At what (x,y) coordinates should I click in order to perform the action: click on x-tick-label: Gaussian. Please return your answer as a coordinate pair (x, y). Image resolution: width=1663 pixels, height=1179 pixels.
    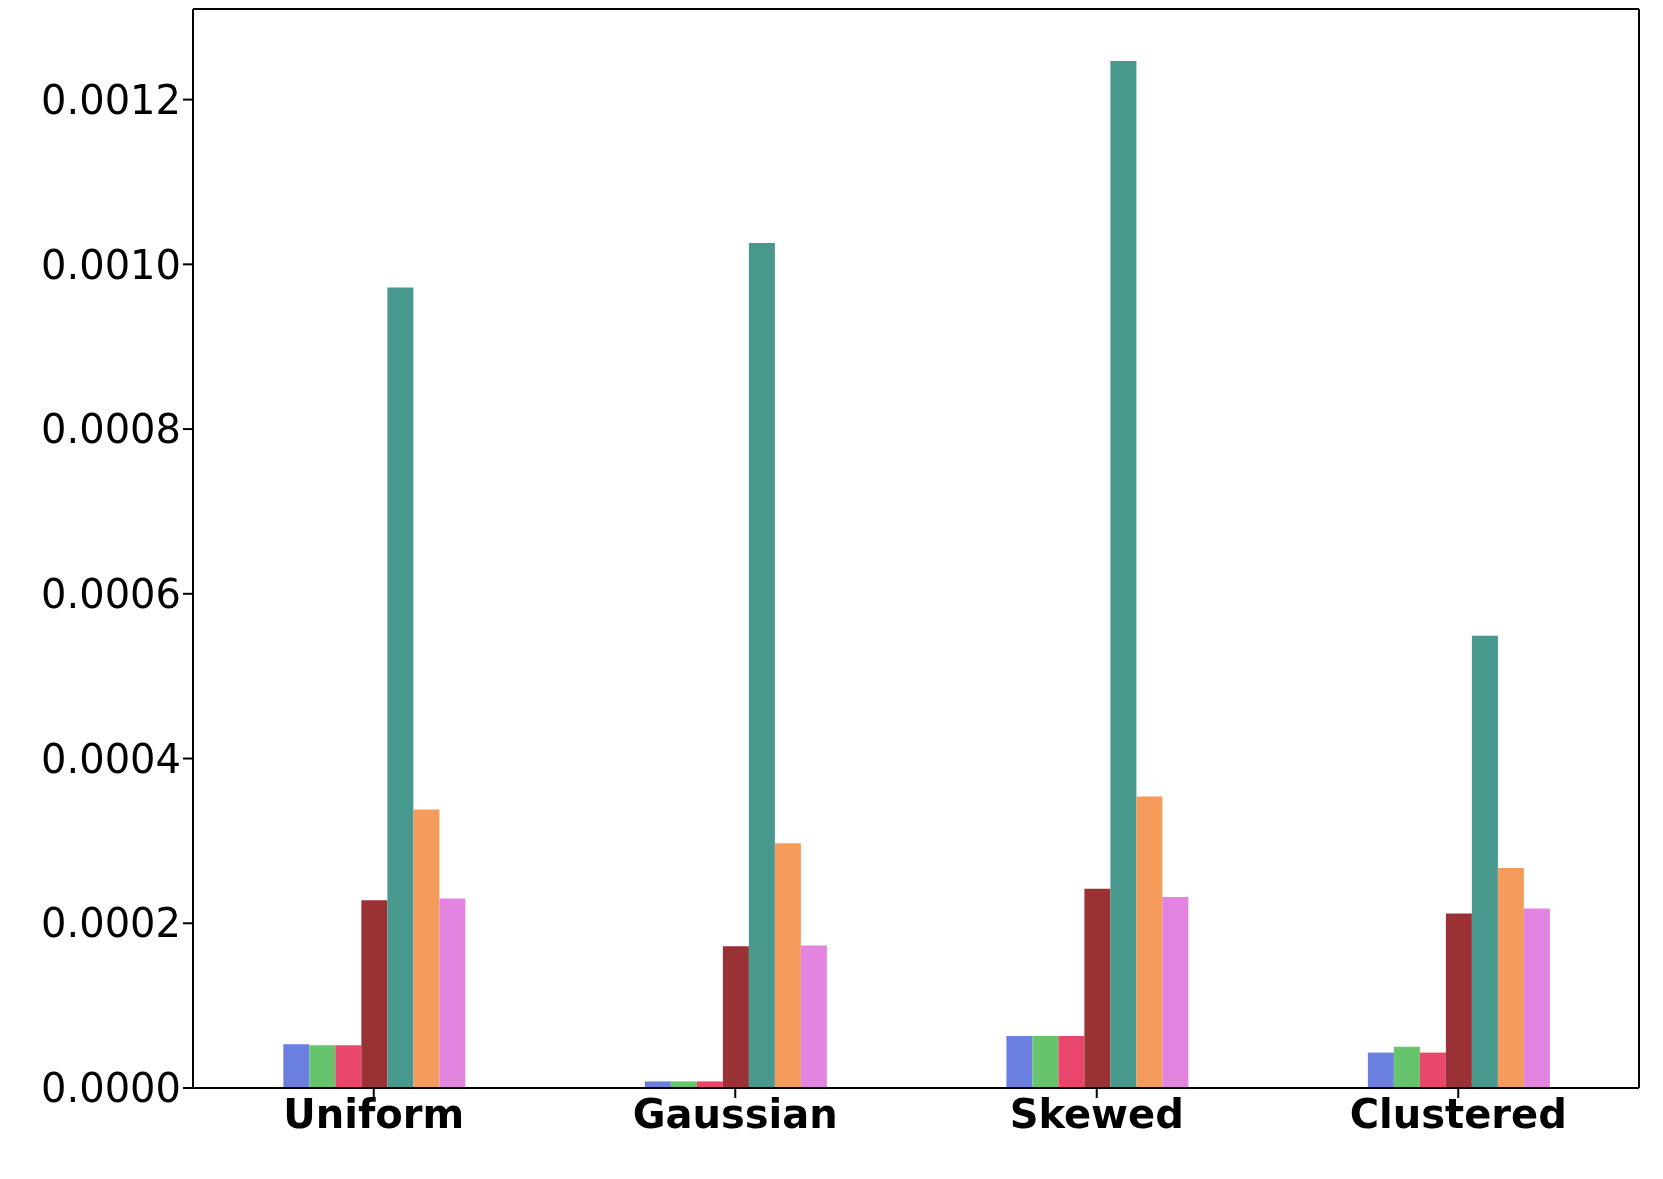
    Looking at the image, I should click on (735, 1114).